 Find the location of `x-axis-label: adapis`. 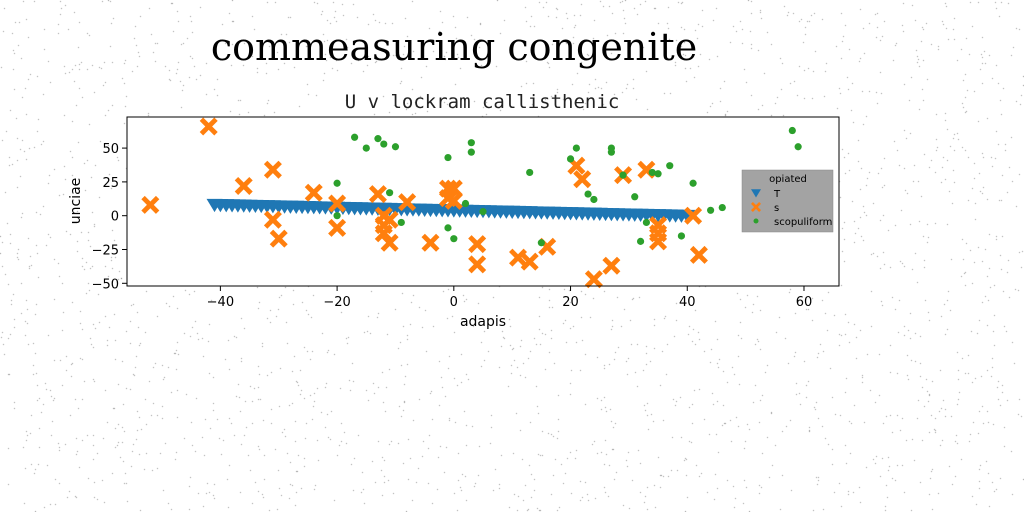

x-axis-label: adapis is located at coordinates (483, 322).